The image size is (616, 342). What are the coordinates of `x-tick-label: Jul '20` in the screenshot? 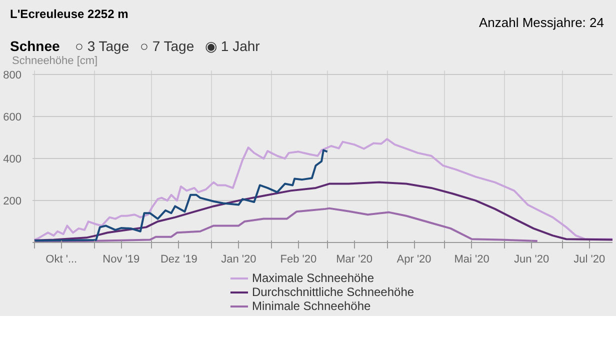 It's located at (590, 260).